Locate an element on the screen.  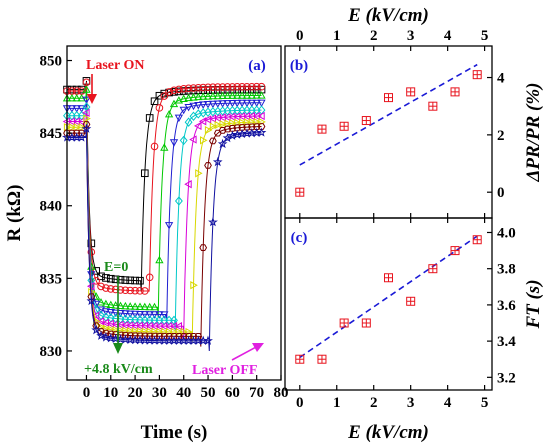
x-tick-label-top: 0 is located at coordinates (300, 36).